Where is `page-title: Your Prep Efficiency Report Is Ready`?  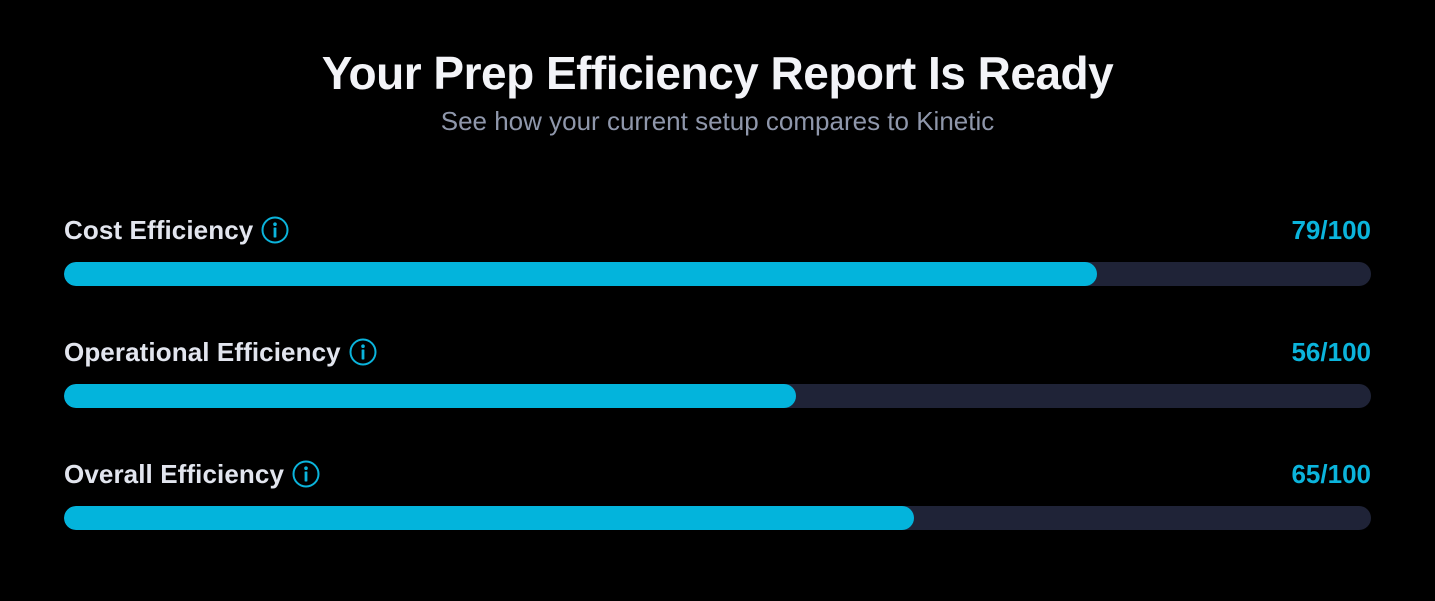
page-title: Your Prep Efficiency Report Is Ready is located at coordinates (717, 73).